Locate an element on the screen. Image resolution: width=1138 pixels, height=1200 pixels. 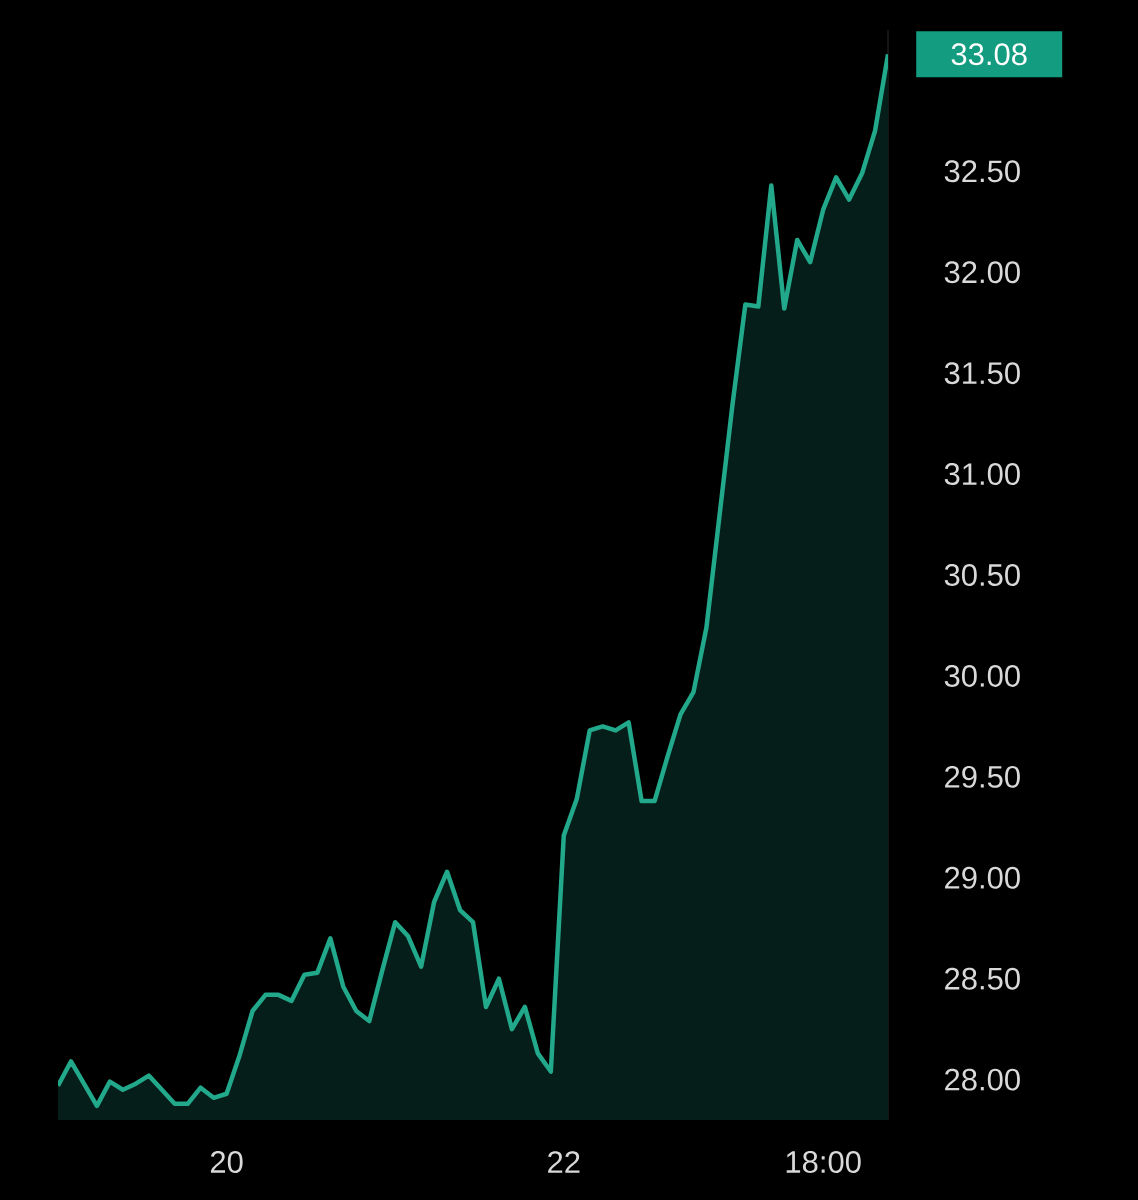
y-tick-label: 32.50 is located at coordinates (982, 171).